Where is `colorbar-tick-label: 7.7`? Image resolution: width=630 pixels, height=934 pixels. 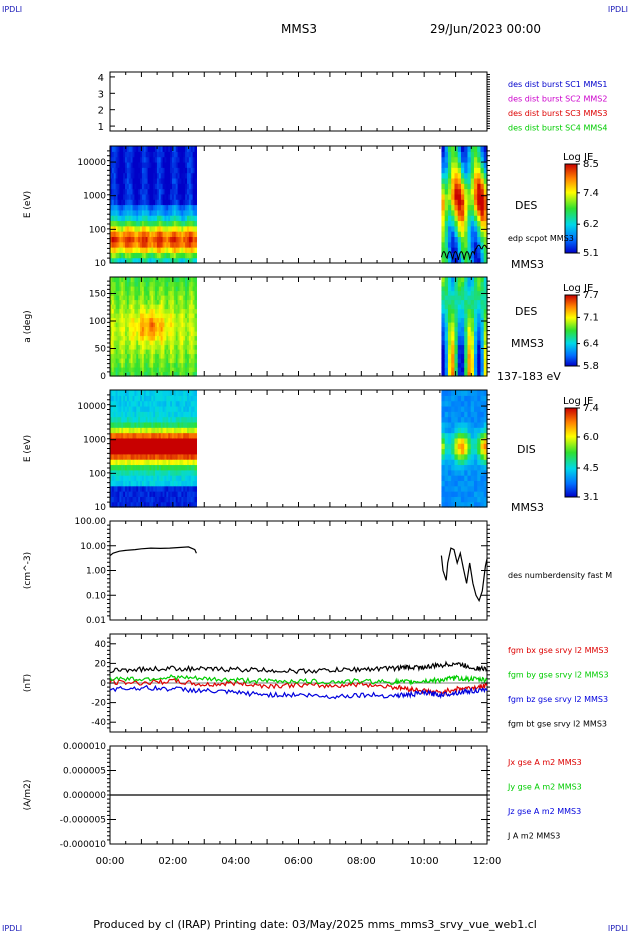
colorbar-tick-label: 7.7 is located at coordinates (591, 295).